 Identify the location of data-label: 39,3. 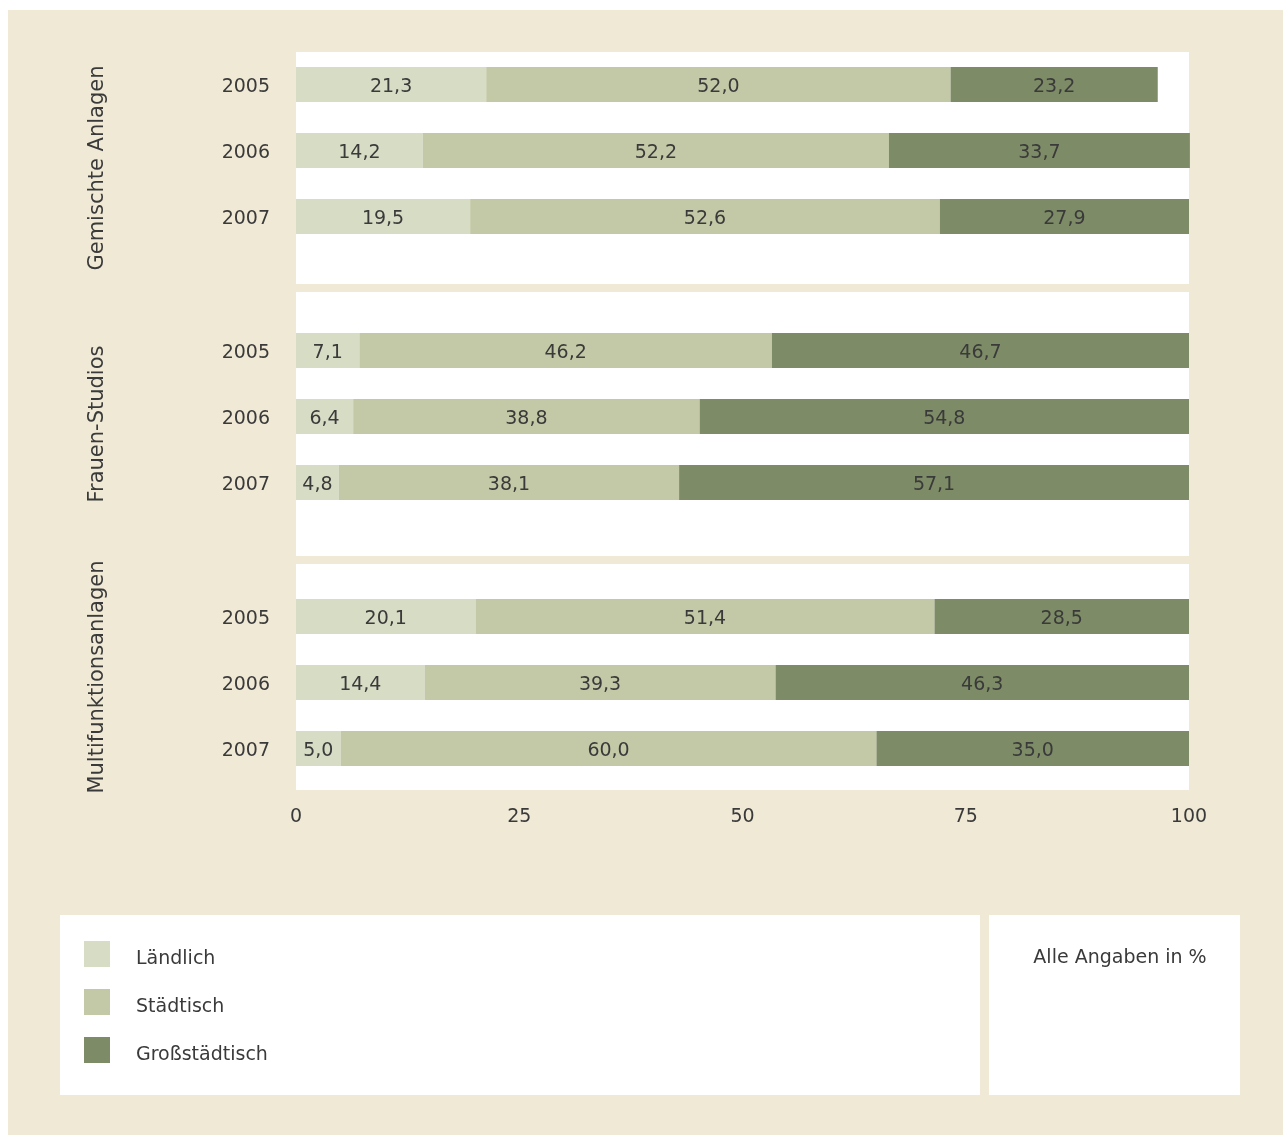
(600, 682).